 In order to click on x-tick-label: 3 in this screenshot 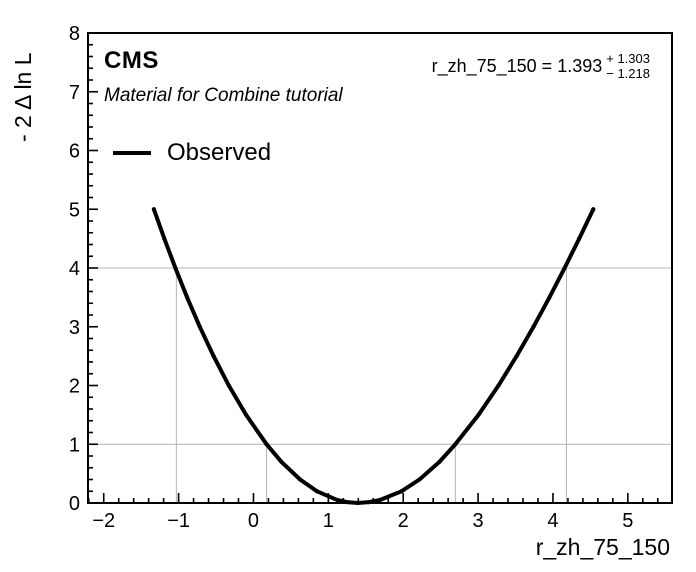, I will do `click(478, 521)`.